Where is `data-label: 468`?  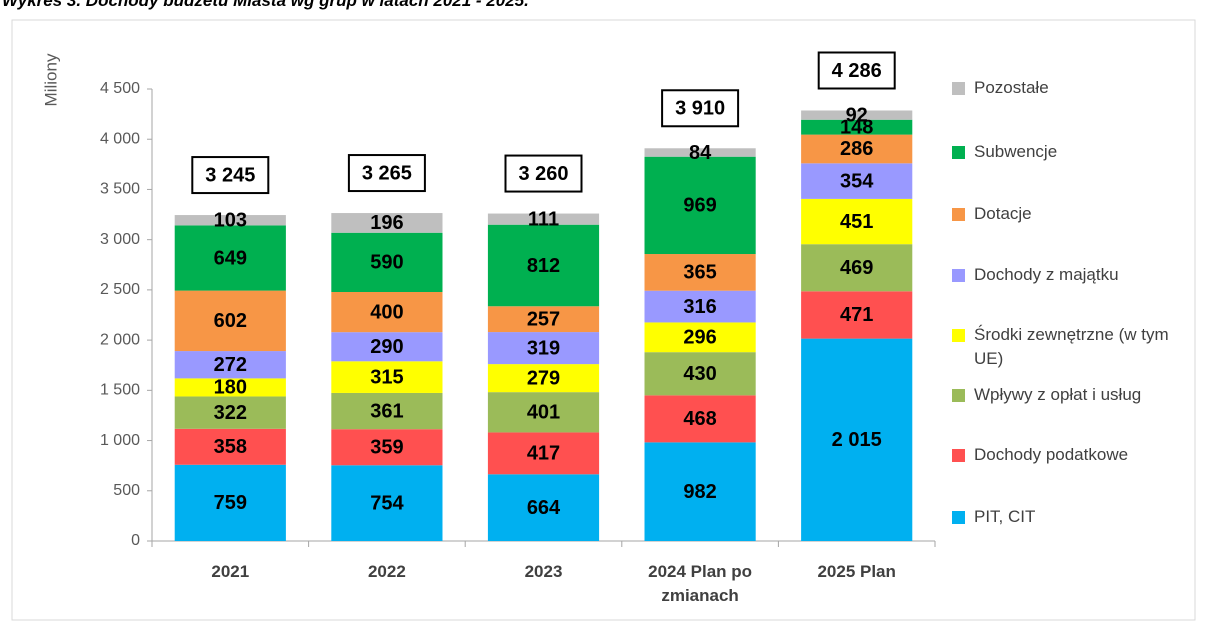
data-label: 468 is located at coordinates (699, 419).